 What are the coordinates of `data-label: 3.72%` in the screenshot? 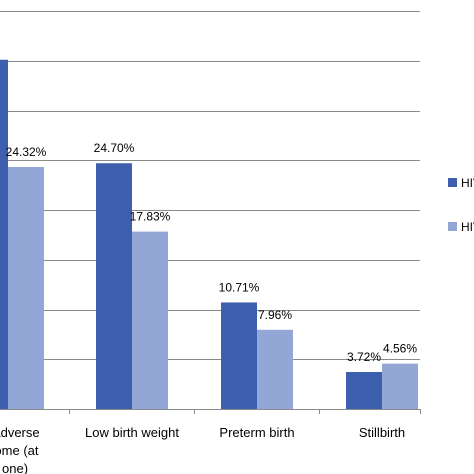 It's located at (364, 357).